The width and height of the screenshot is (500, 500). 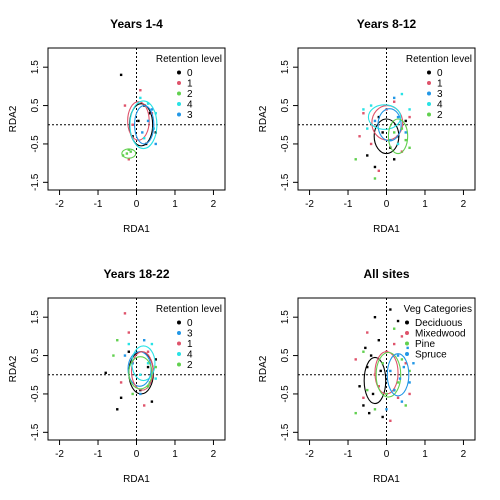 What do you see at coordinates (35, 144) in the screenshot?
I see `years-1-4-y-tick-label: -0.5` at bounding box center [35, 144].